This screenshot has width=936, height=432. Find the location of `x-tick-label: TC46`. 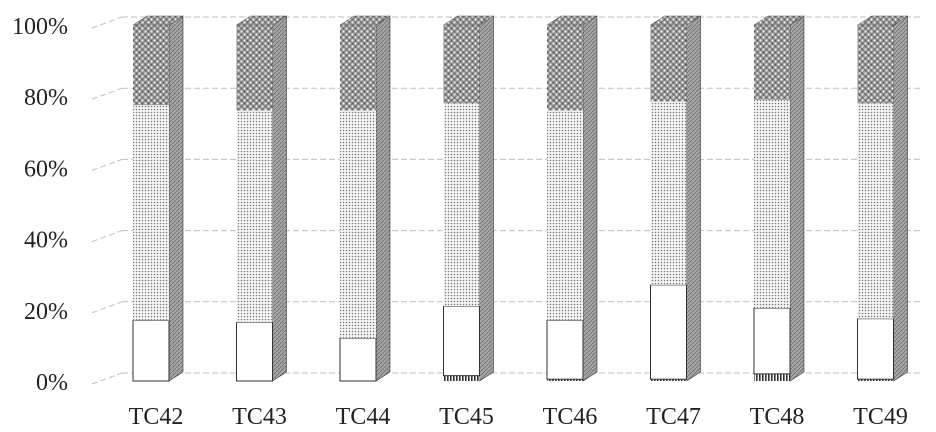

x-tick-label: TC46 is located at coordinates (570, 417).